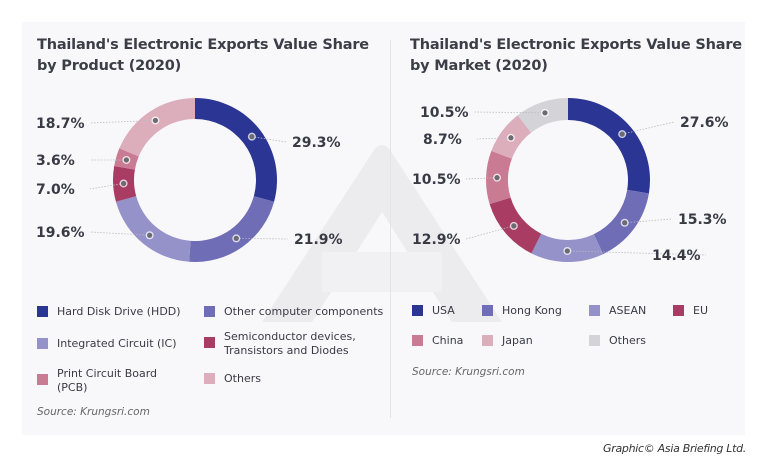 This screenshot has height=474, width=768. I want to click on panel-divider, so click(390, 229).